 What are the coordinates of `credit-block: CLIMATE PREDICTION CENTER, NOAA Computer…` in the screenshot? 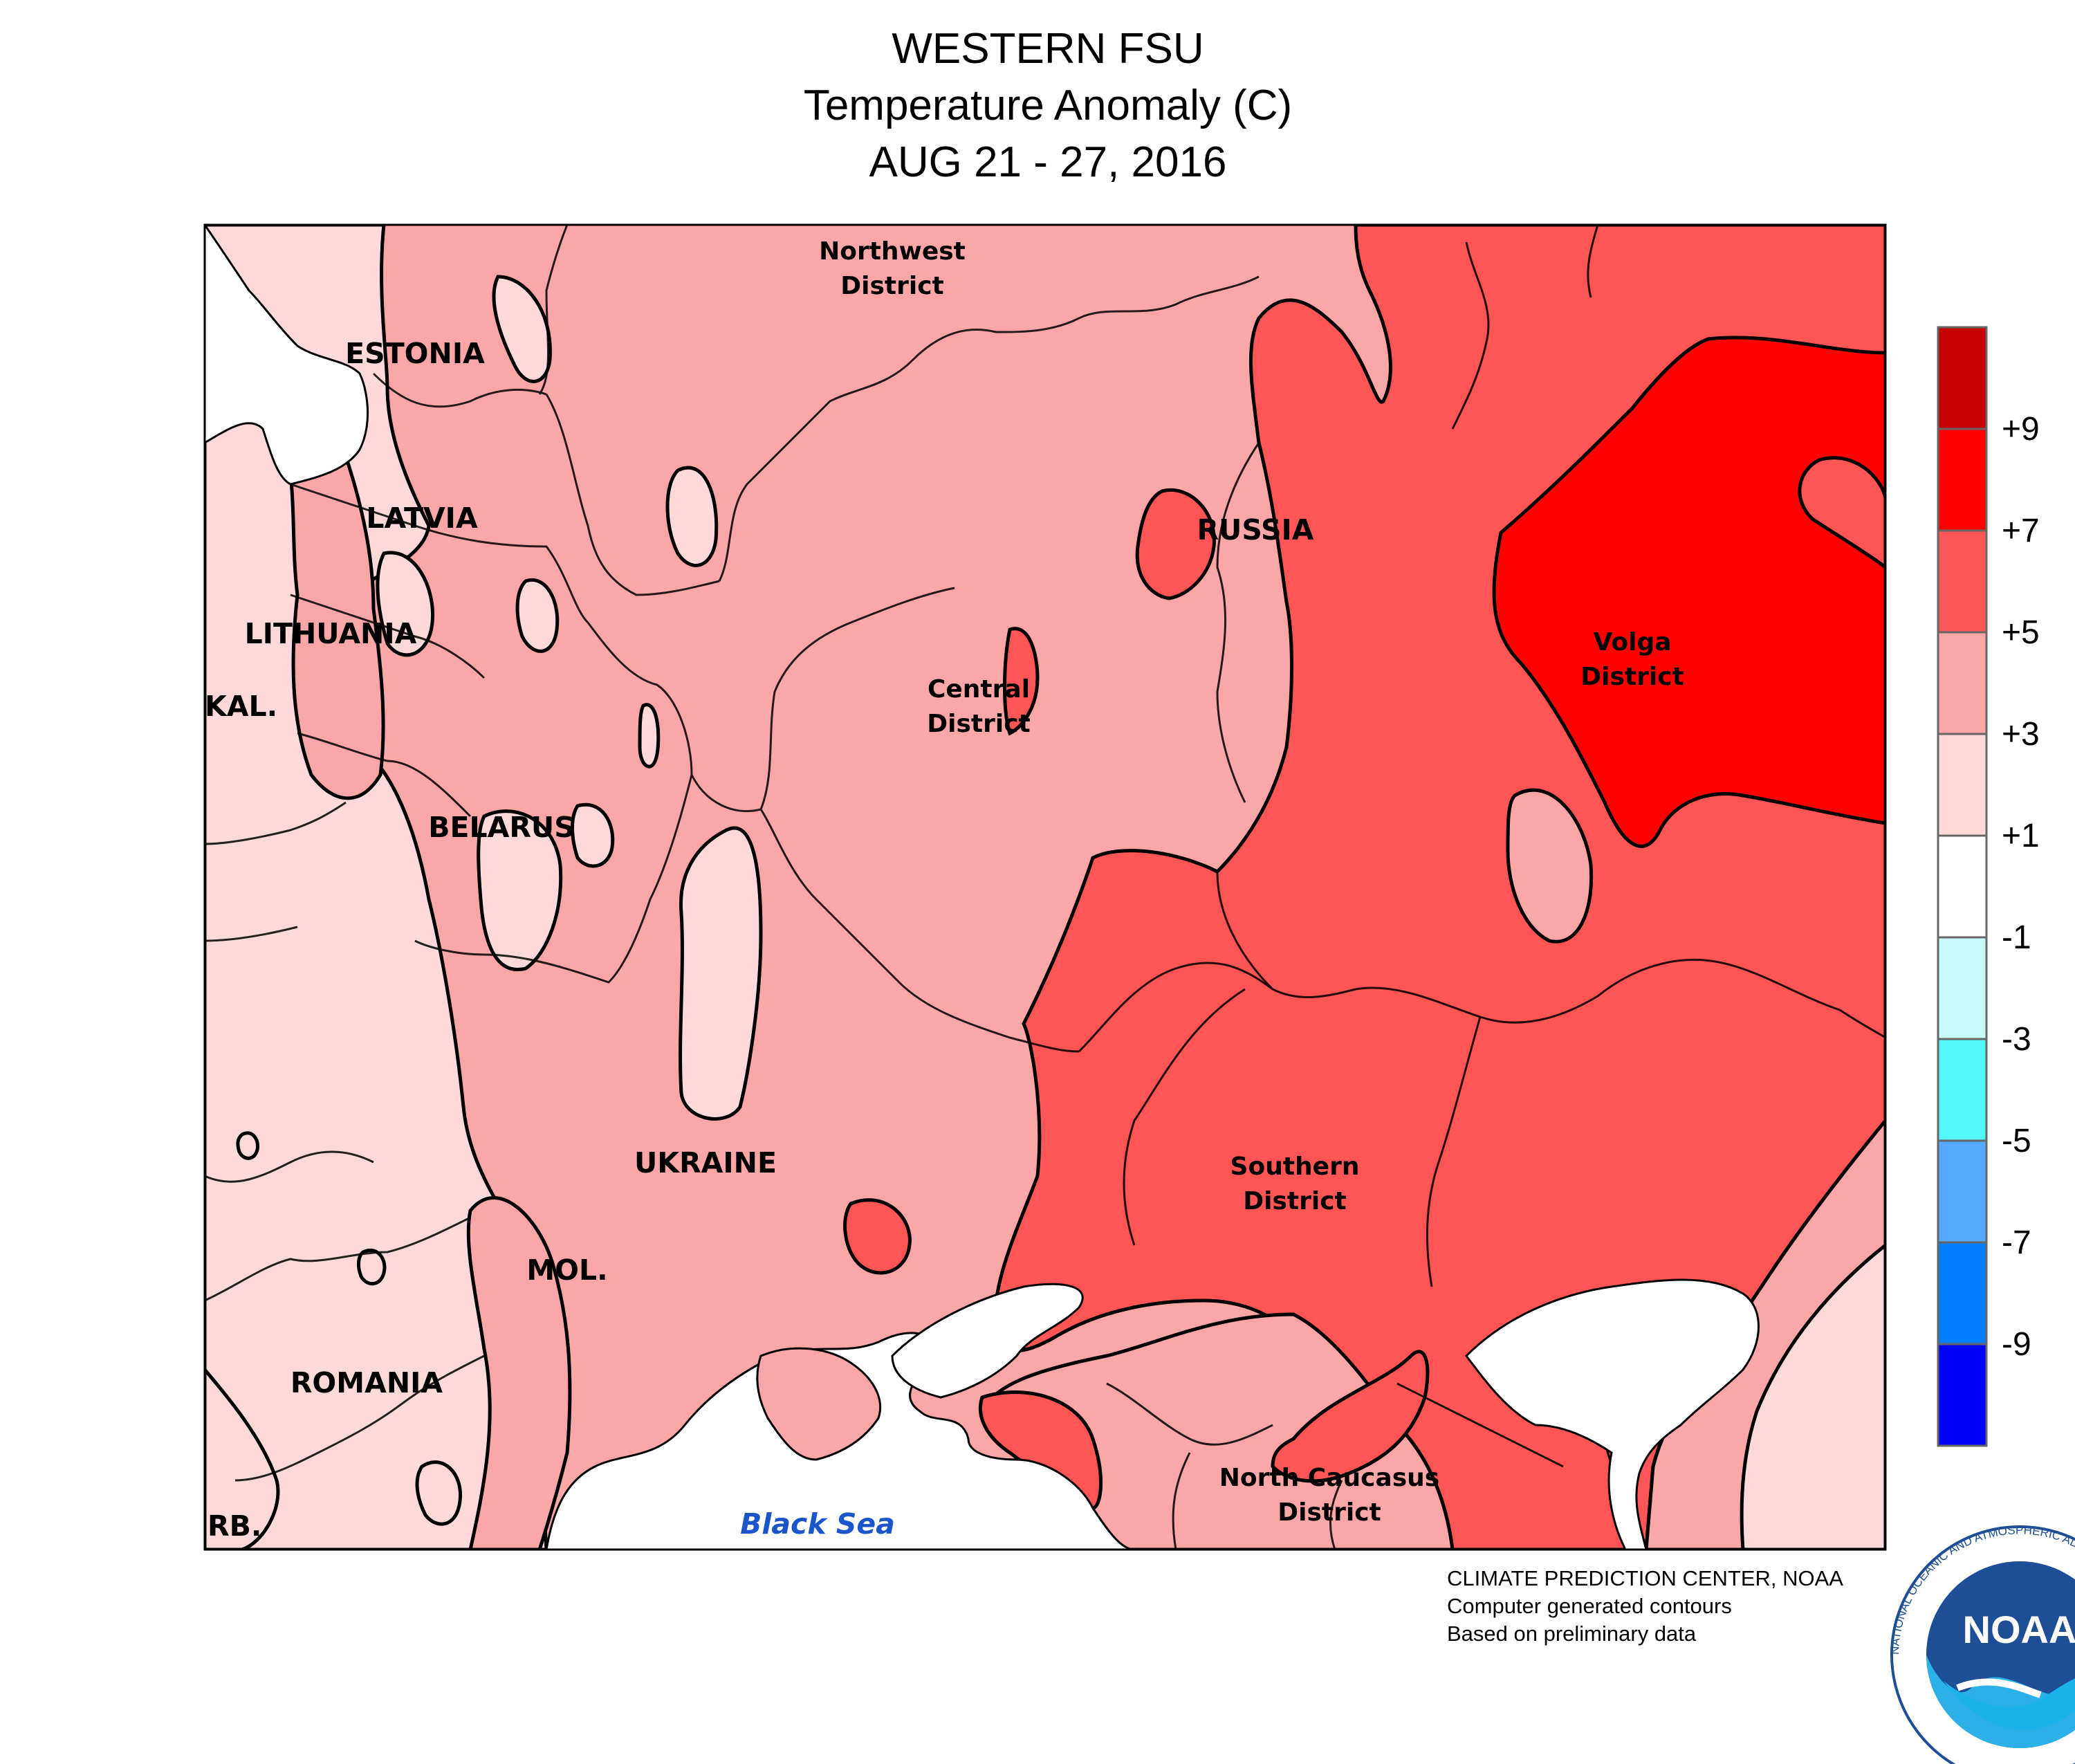 It's located at (1645, 1606).